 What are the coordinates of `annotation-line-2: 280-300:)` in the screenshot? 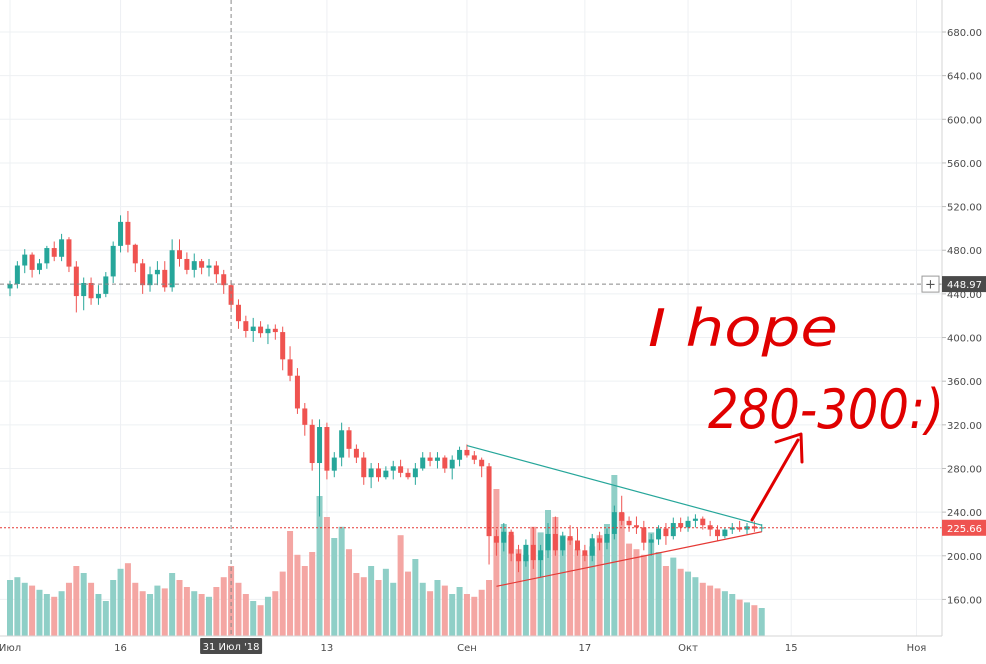 It's located at (826, 409).